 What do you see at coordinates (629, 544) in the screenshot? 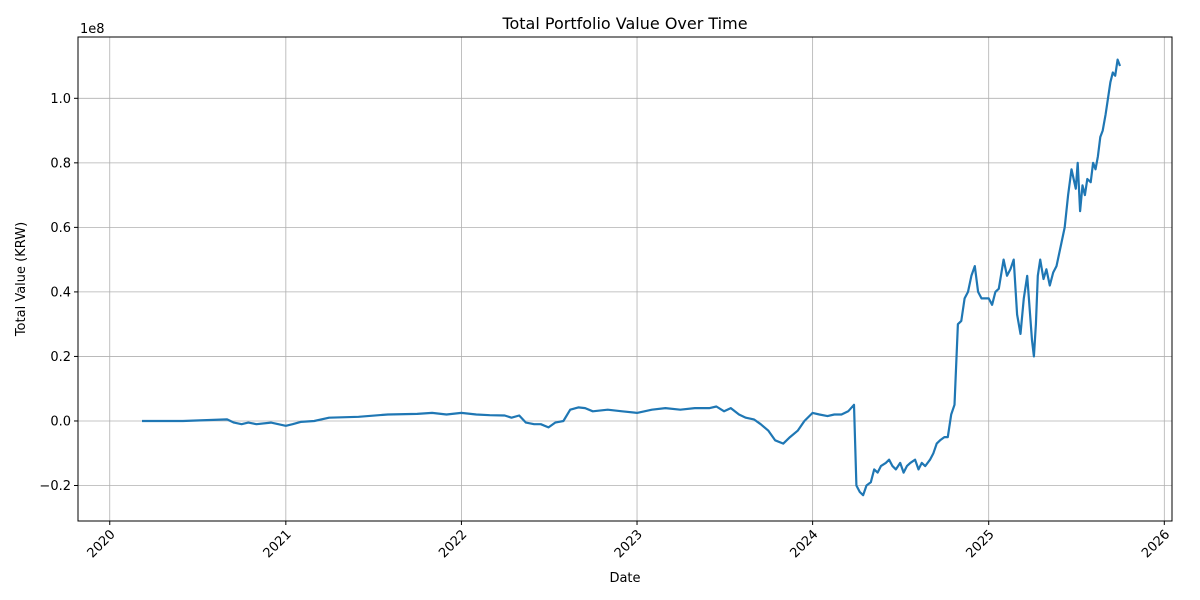
I see `x-tick-label: 2023` at bounding box center [629, 544].